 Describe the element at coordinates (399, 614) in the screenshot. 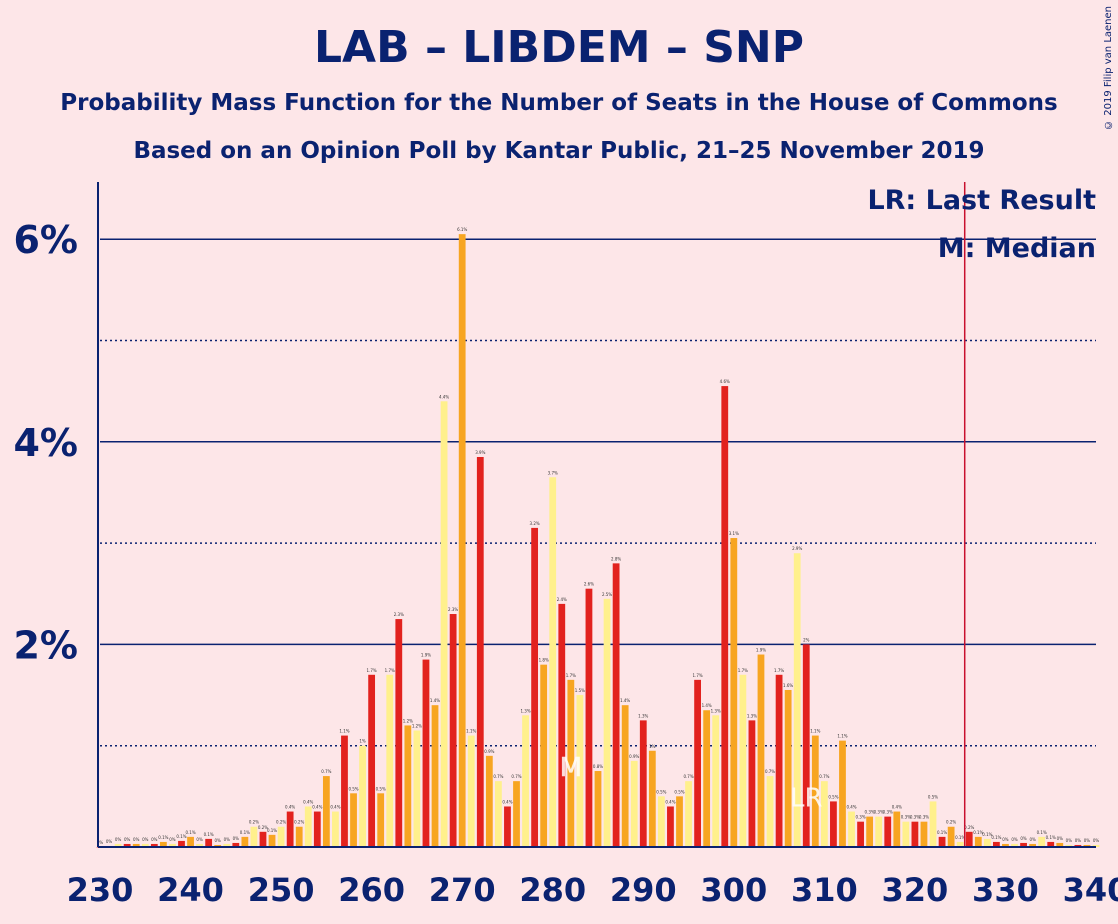

I see `bar-value-label: 2.3%` at that location.